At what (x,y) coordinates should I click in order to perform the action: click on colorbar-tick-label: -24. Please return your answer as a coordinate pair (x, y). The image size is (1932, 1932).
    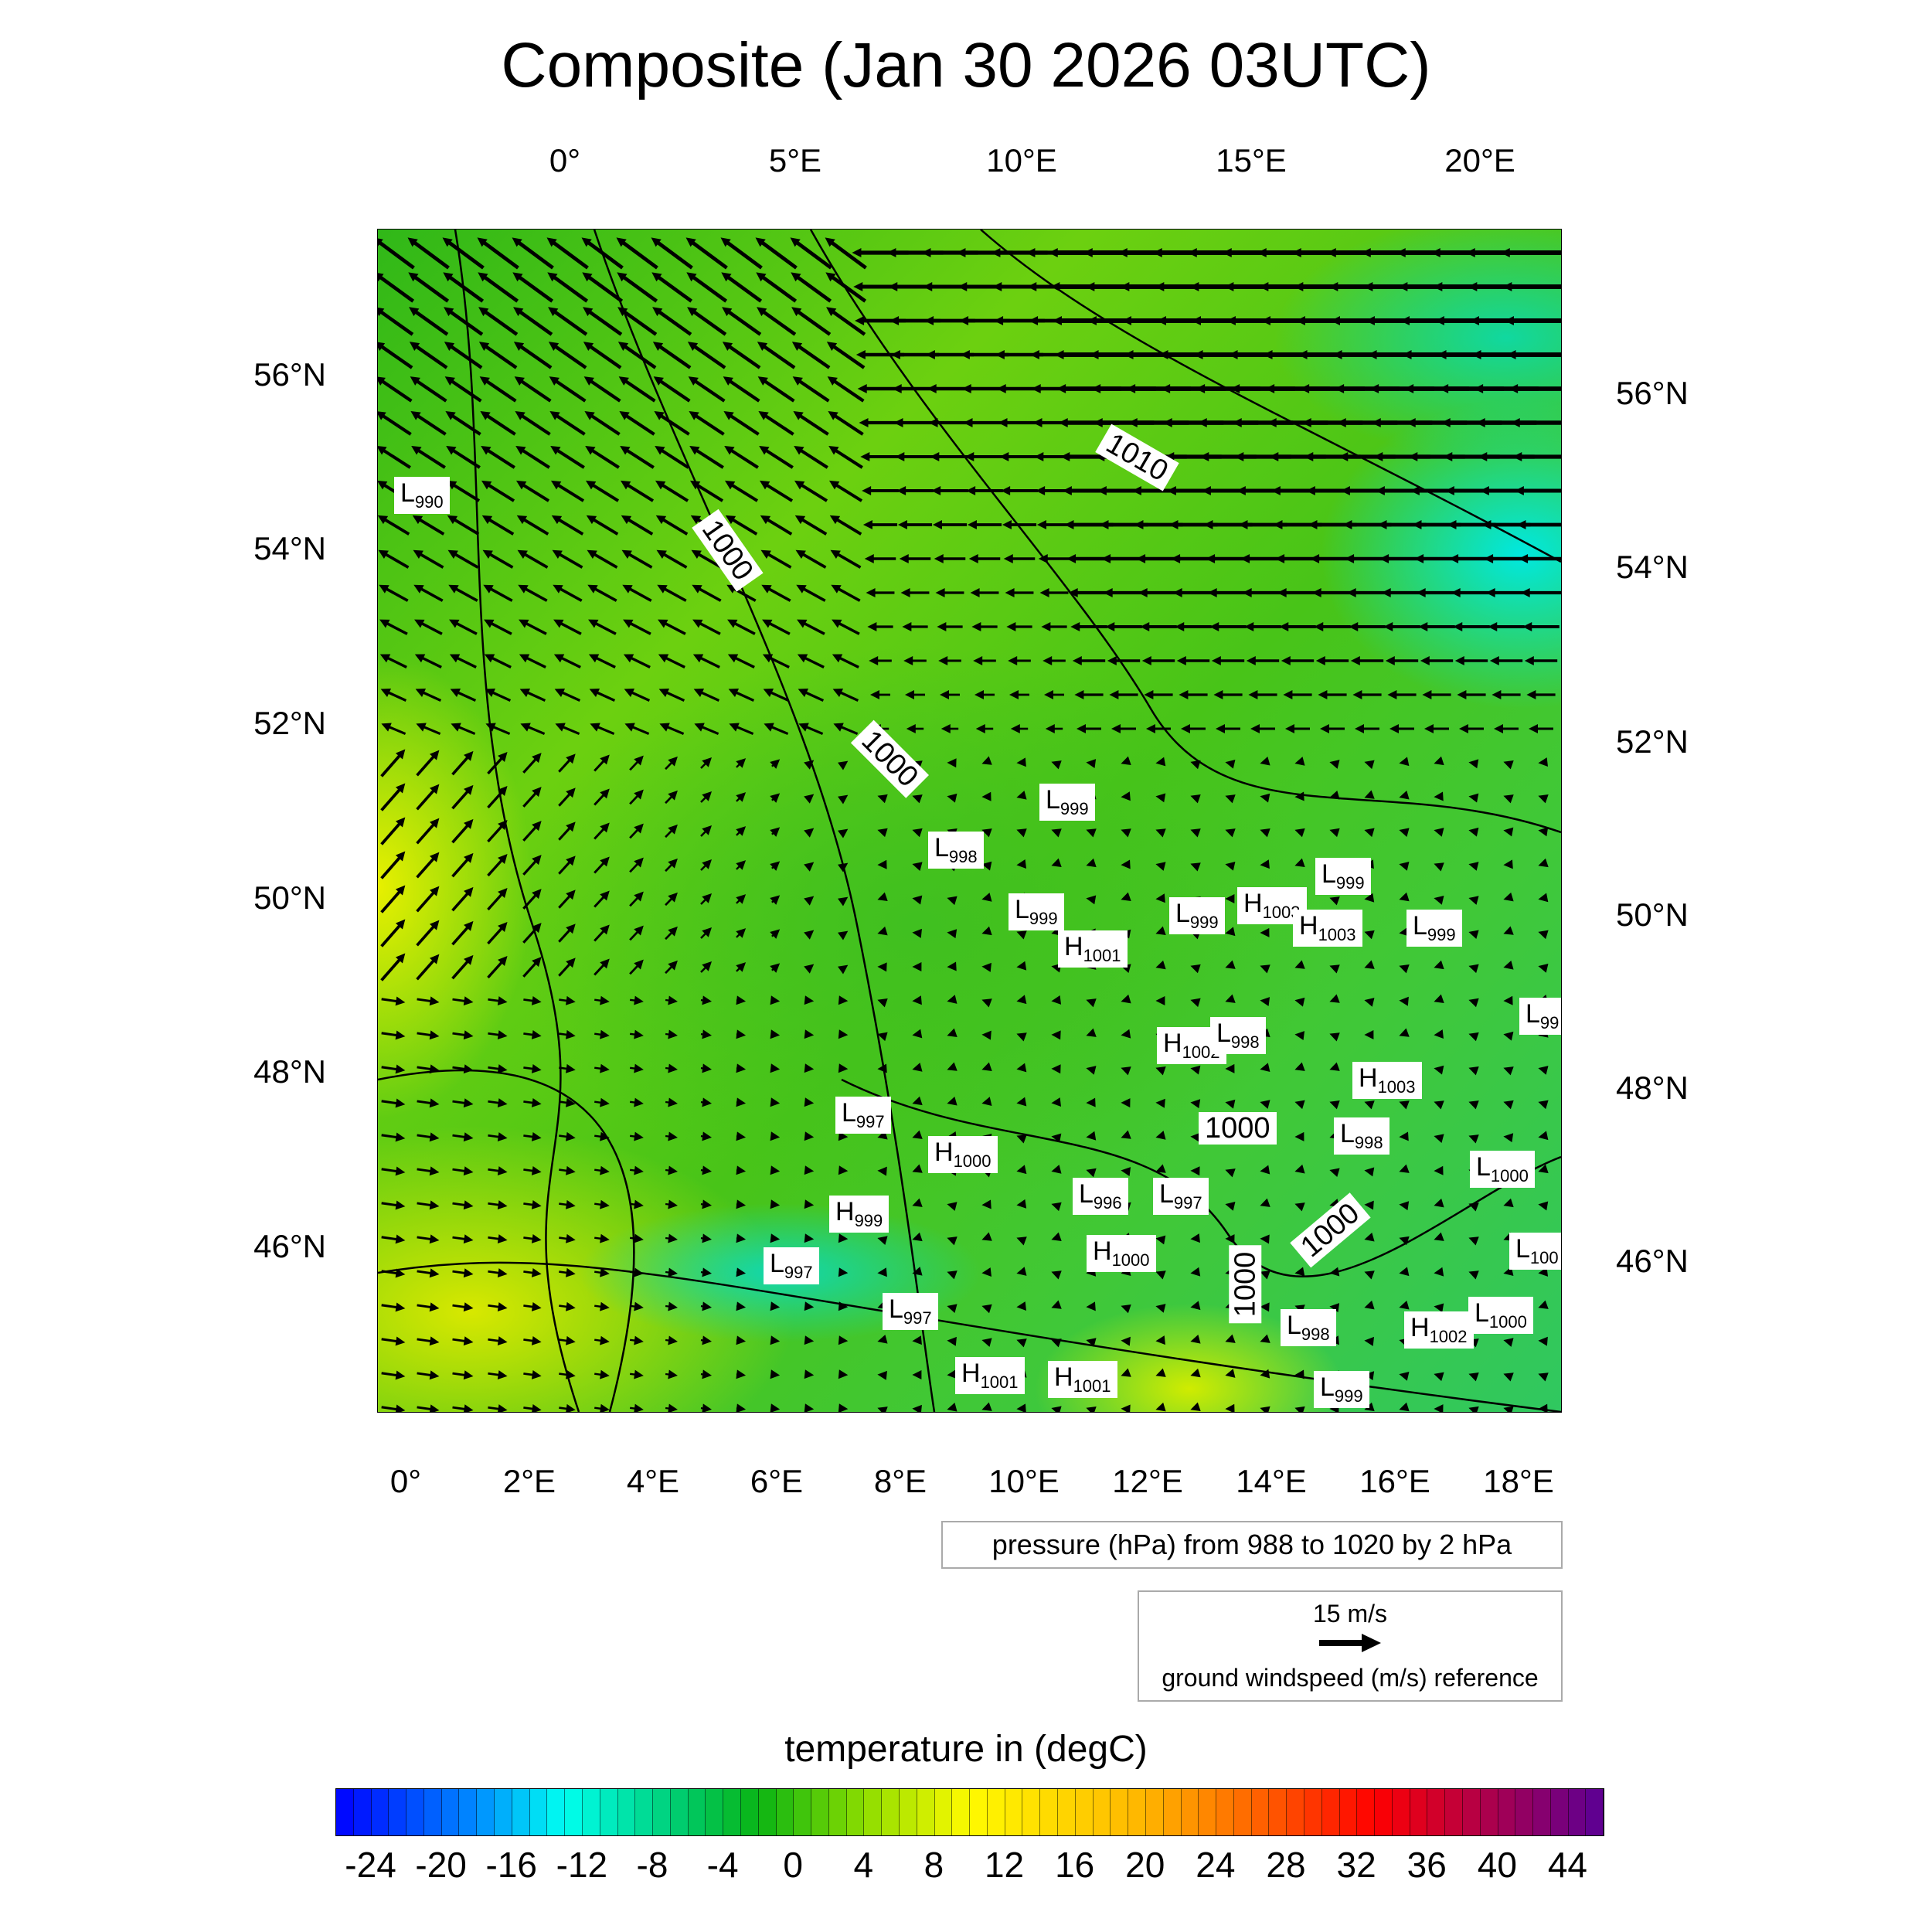
    Looking at the image, I should click on (371, 1865).